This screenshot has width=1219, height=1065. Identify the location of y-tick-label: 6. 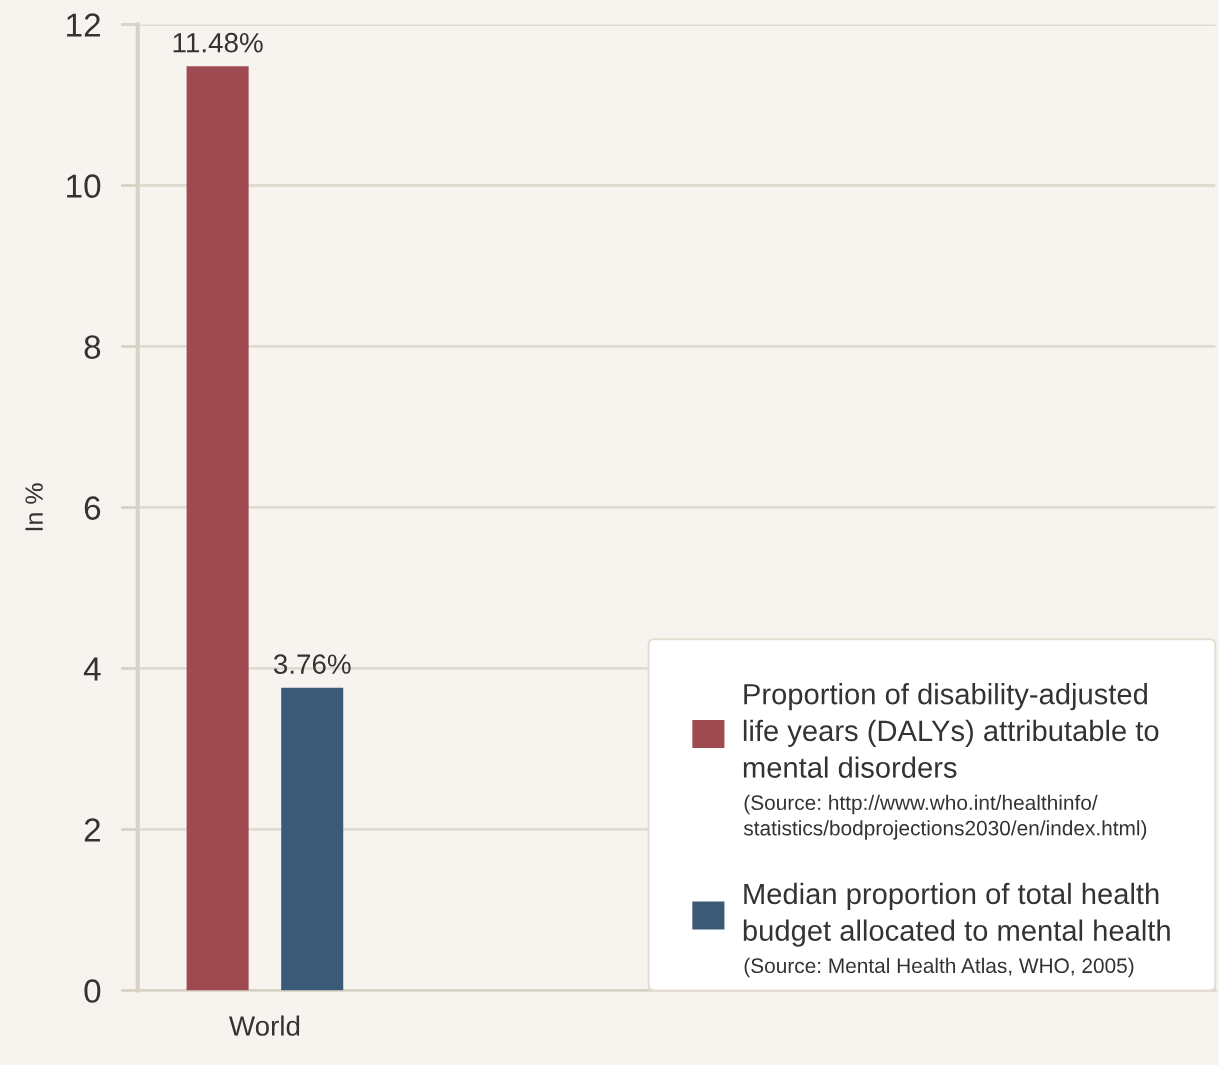
(92, 508).